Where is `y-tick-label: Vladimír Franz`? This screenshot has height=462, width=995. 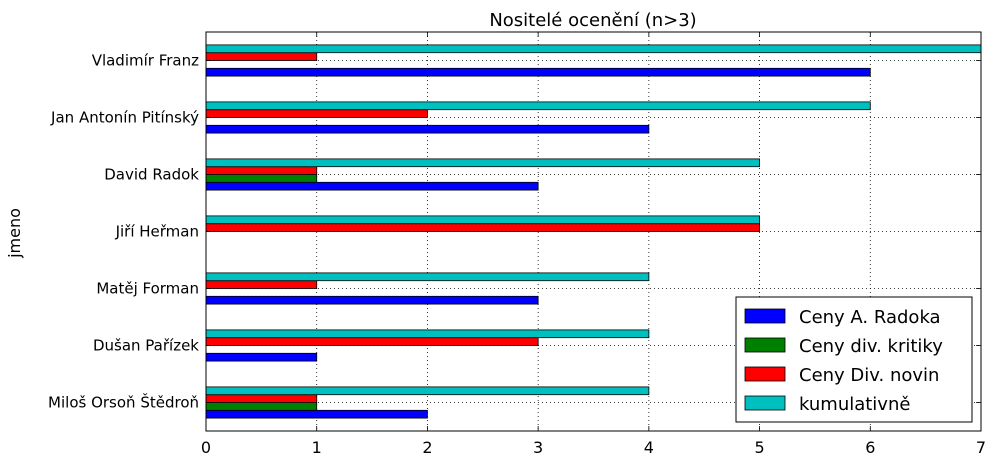
y-tick-label: Vladimír Franz is located at coordinates (145, 61).